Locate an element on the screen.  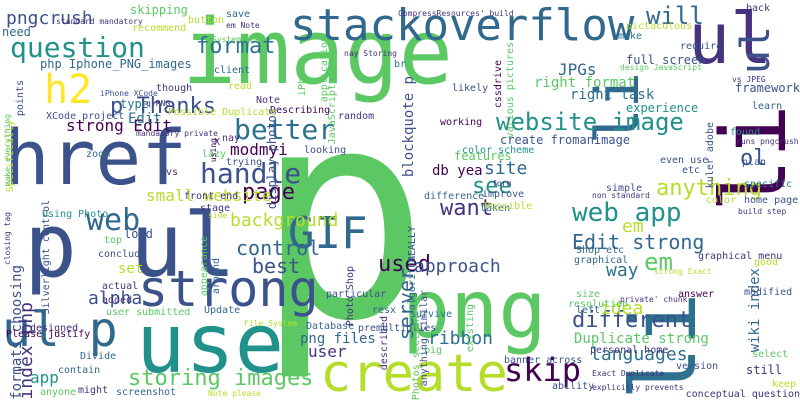
cloud-word: create is located at coordinates (414, 372).